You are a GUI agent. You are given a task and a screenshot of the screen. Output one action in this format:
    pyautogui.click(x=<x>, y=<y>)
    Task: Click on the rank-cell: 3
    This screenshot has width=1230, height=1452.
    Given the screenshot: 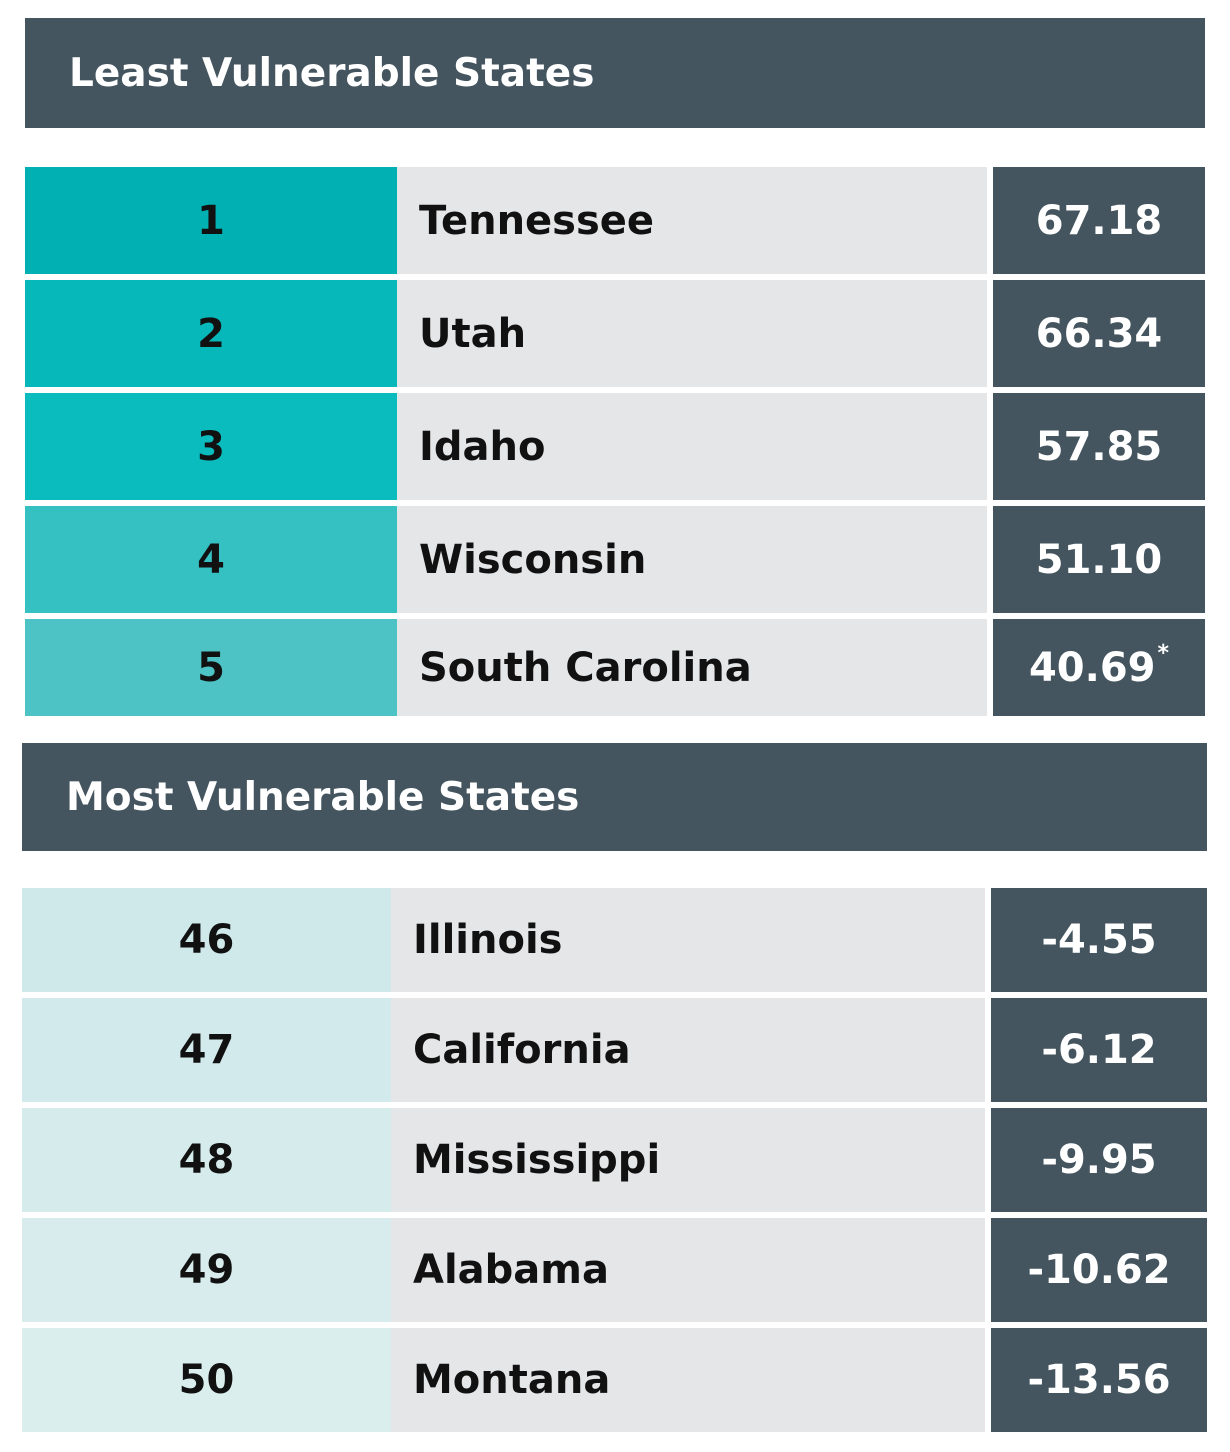 What is the action you would take?
    pyautogui.click(x=211, y=446)
    